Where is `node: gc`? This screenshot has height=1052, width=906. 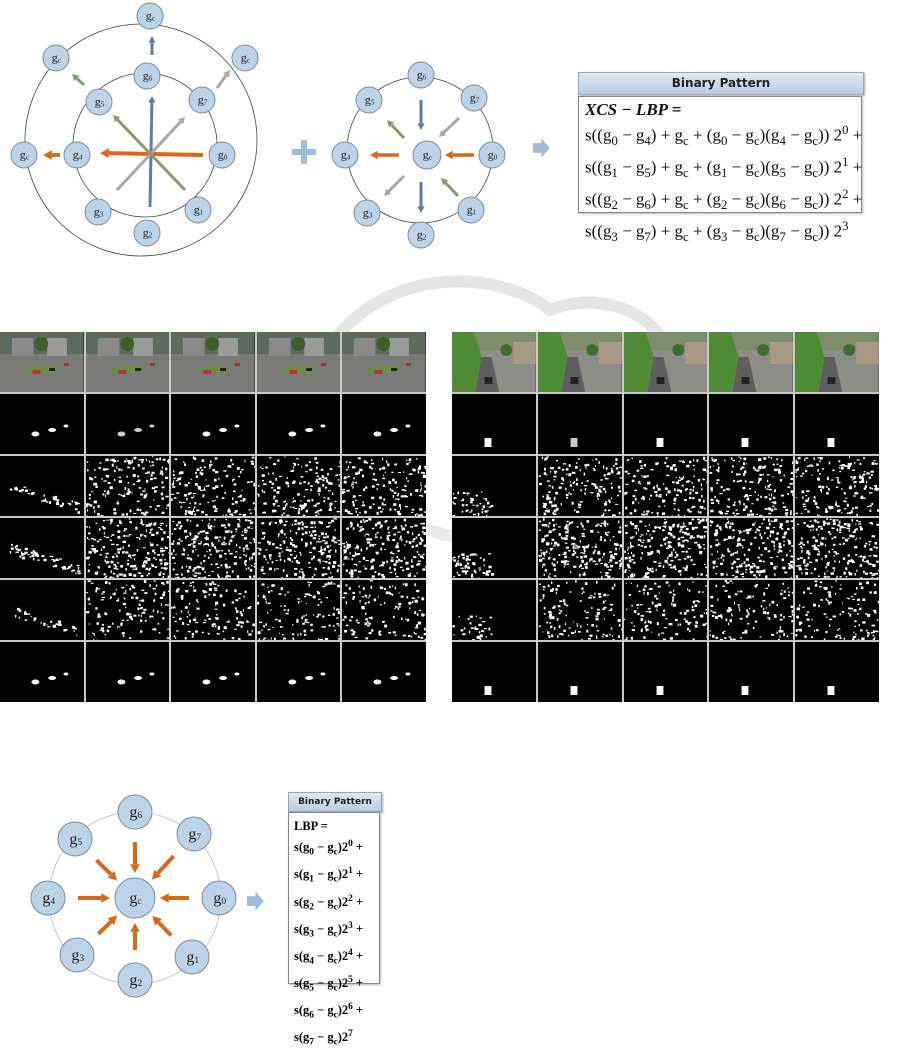 node: gc is located at coordinates (427, 155).